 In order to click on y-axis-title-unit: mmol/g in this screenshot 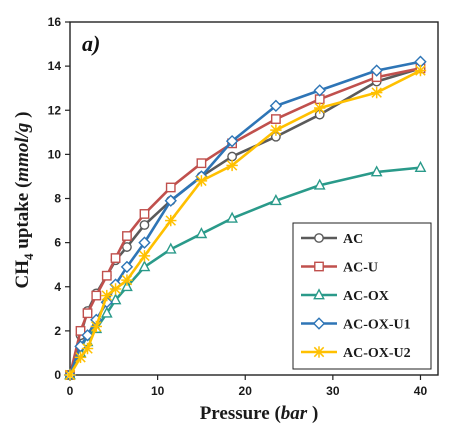, I will do `click(22, 152)`.